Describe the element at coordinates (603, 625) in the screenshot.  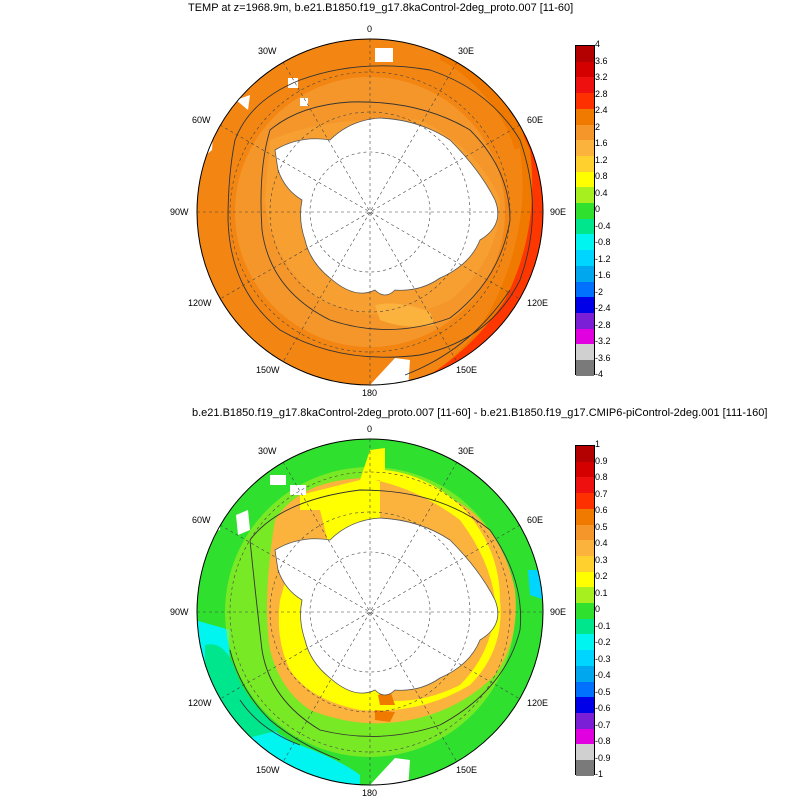
I see `colorbar-tick-label: -0.1` at that location.